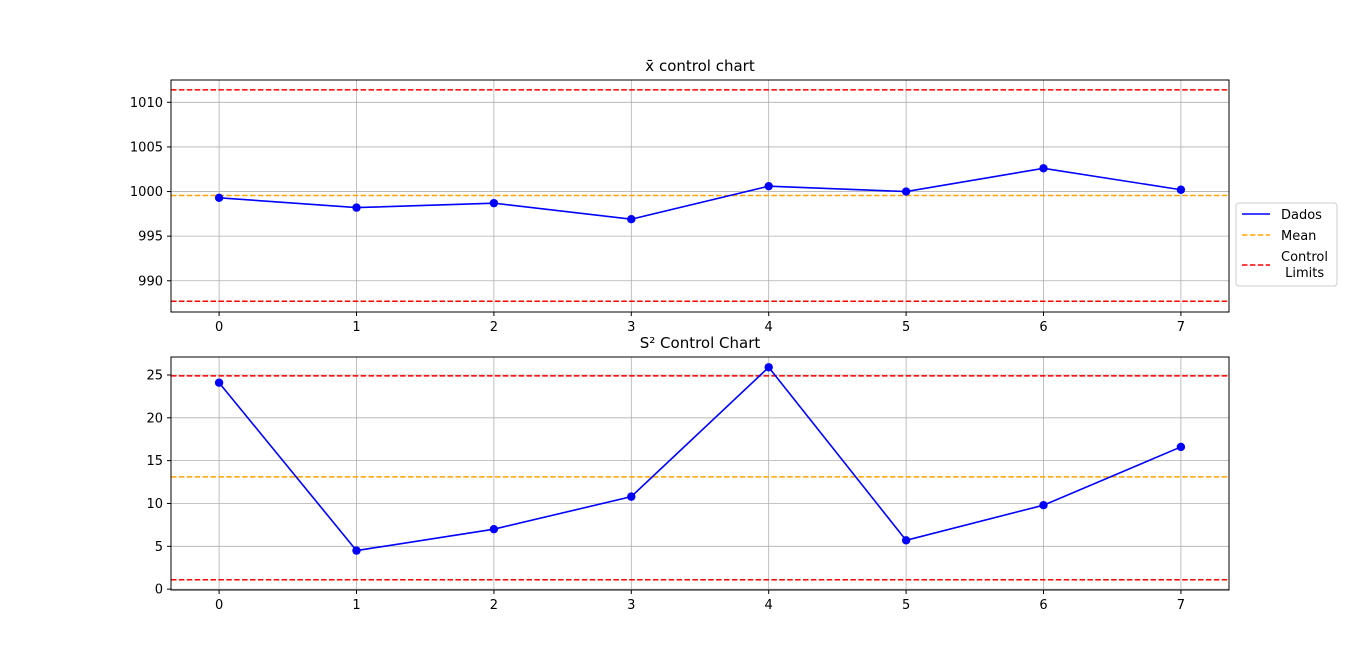 This screenshot has width=1366, height=663. I want to click on y-tick-label: 5, so click(159, 547).